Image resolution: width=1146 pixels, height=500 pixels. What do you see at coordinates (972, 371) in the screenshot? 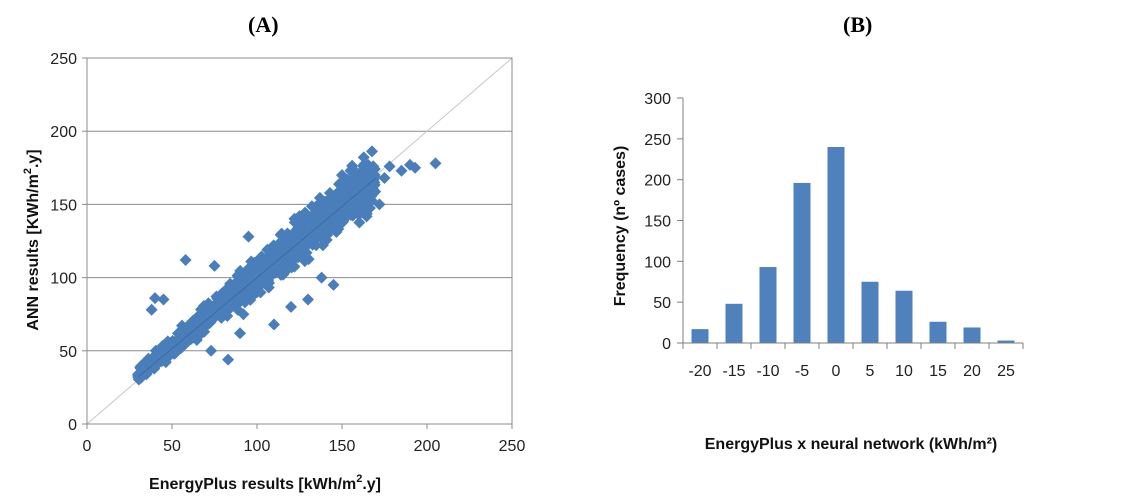
I see `histogram-x-tick-label: 20` at bounding box center [972, 371].